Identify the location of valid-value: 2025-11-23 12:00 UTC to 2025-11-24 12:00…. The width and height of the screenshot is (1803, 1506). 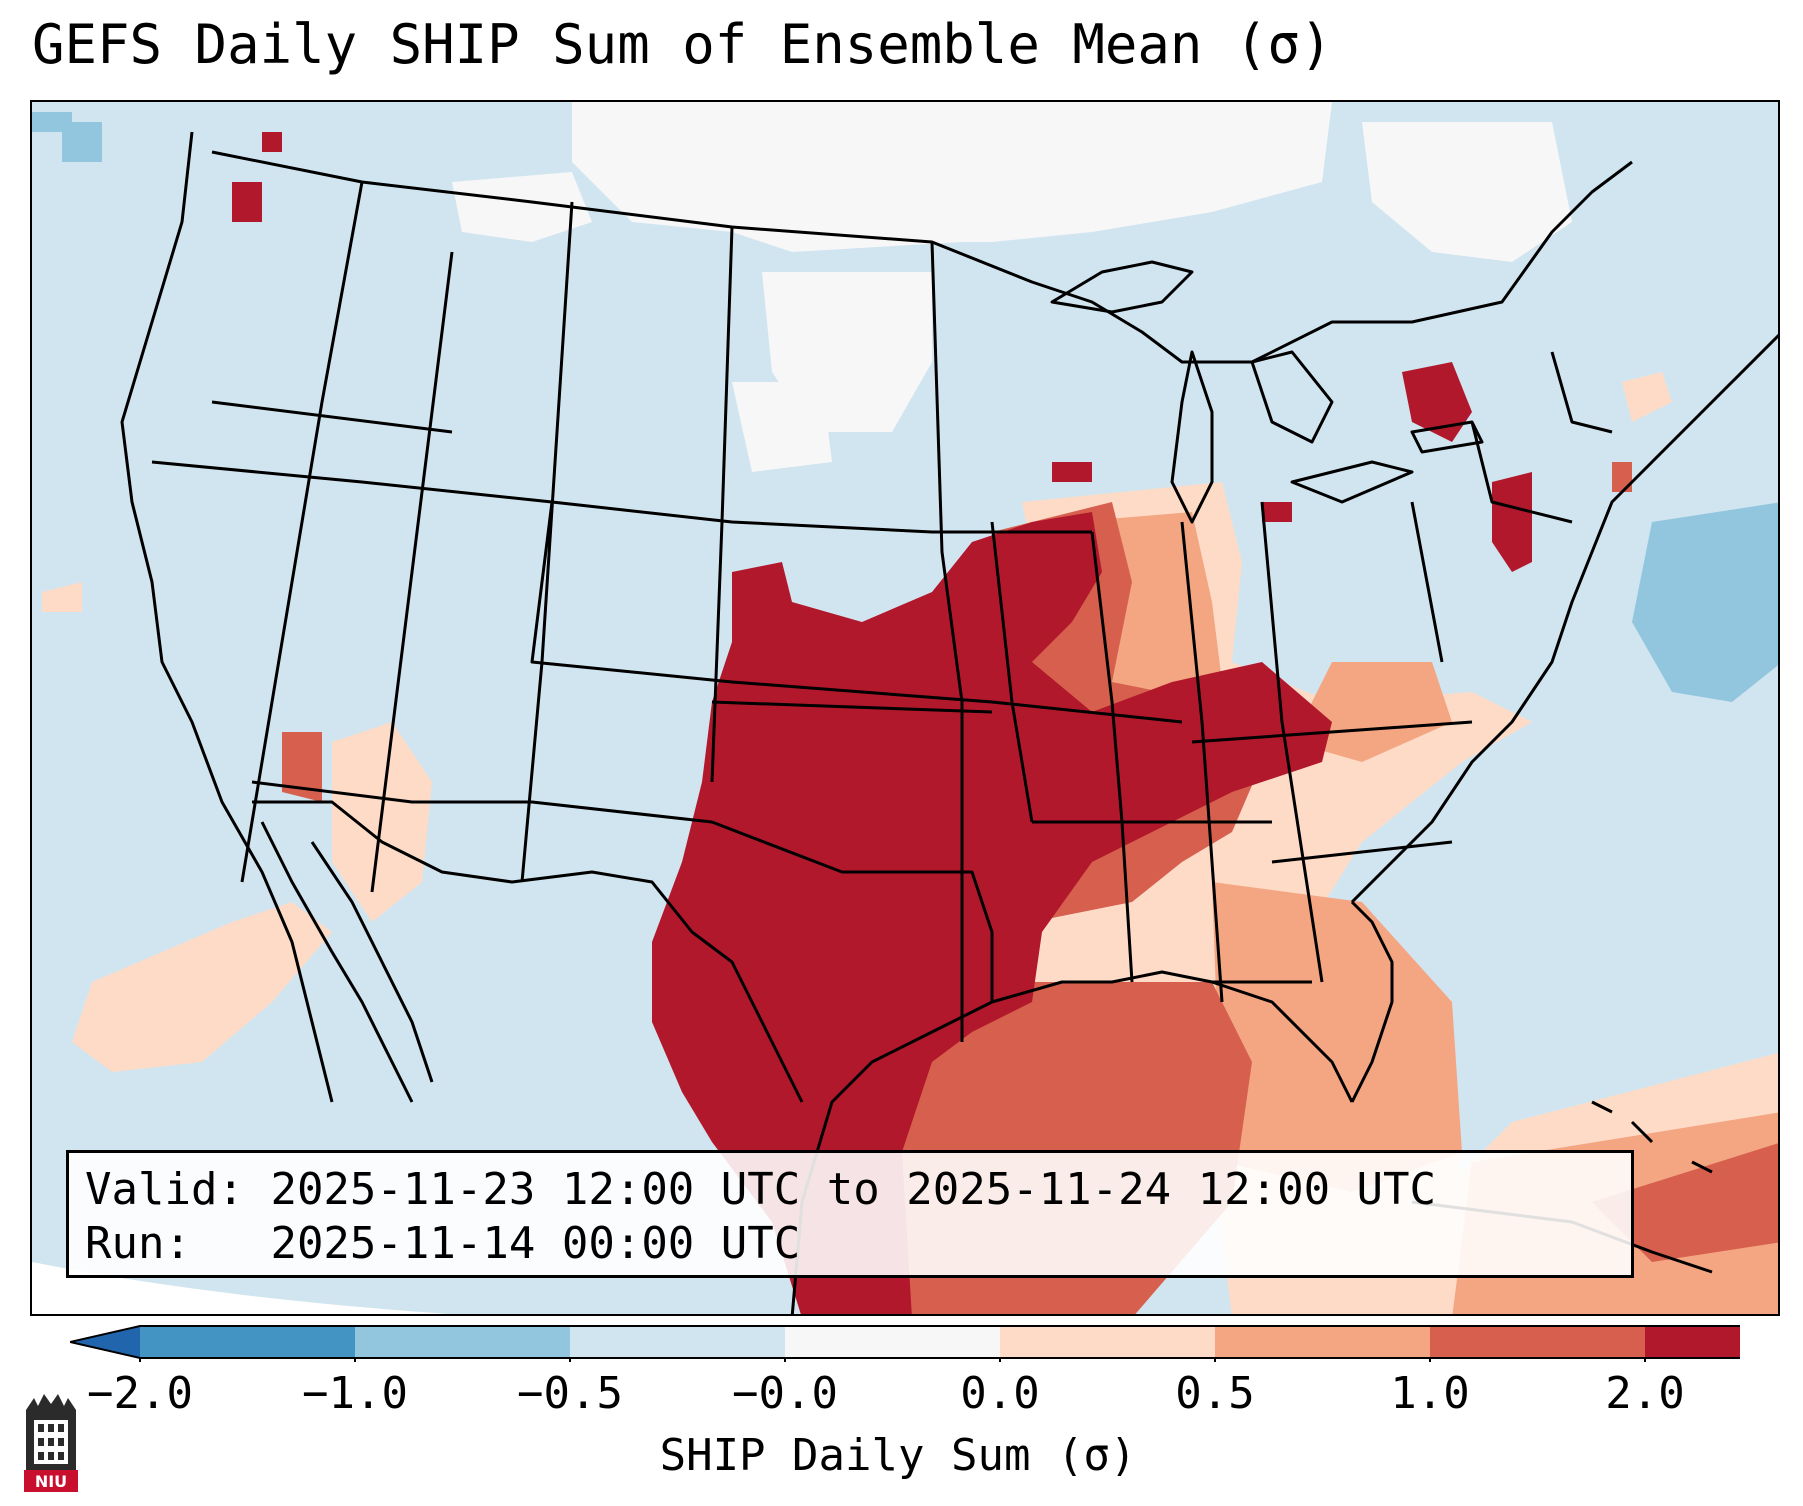
(853, 1189).